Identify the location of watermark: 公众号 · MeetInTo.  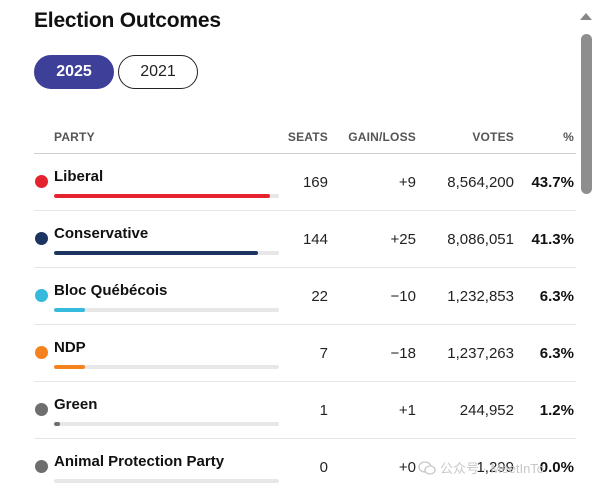
(481, 467).